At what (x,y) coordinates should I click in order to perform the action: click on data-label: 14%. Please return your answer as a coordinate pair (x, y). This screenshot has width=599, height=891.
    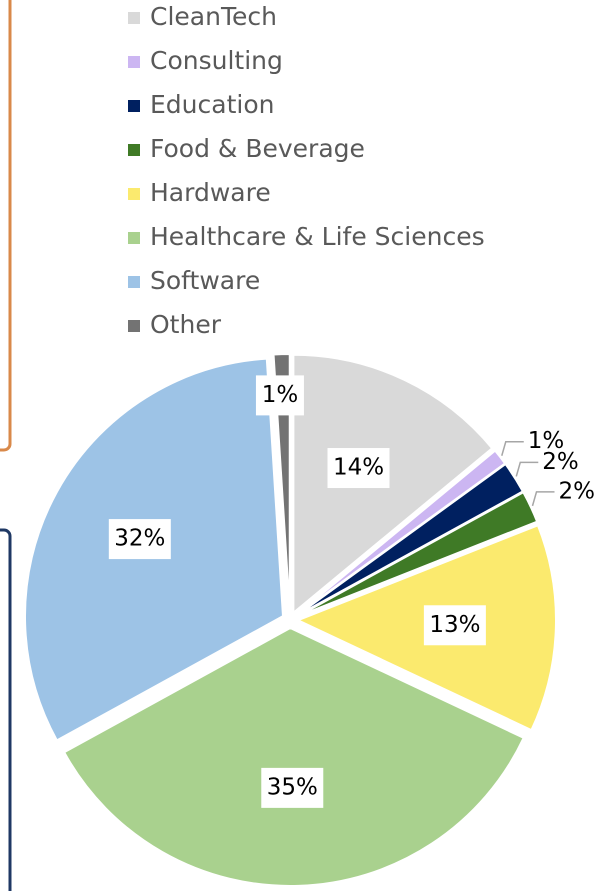
    Looking at the image, I should click on (358, 468).